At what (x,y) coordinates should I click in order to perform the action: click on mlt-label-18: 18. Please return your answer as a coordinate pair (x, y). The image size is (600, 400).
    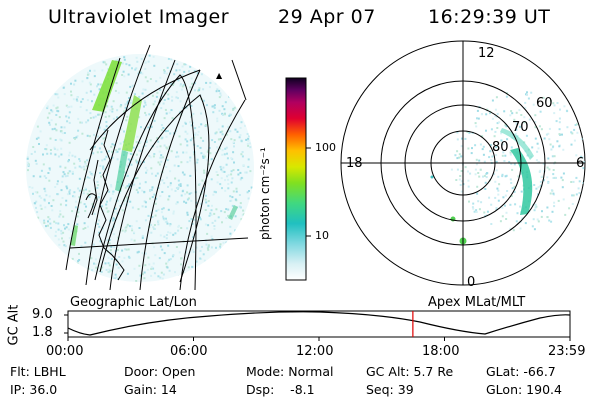
    Looking at the image, I should click on (354, 163).